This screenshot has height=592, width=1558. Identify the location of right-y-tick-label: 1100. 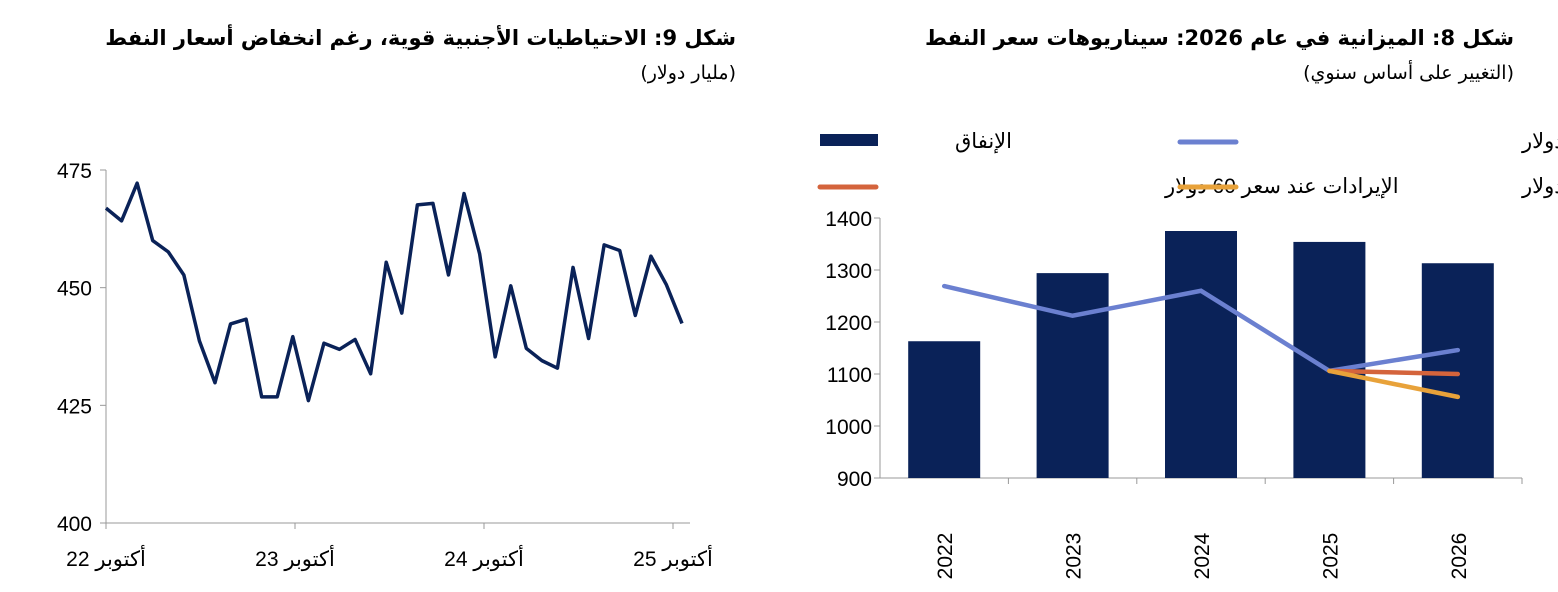
(849, 375).